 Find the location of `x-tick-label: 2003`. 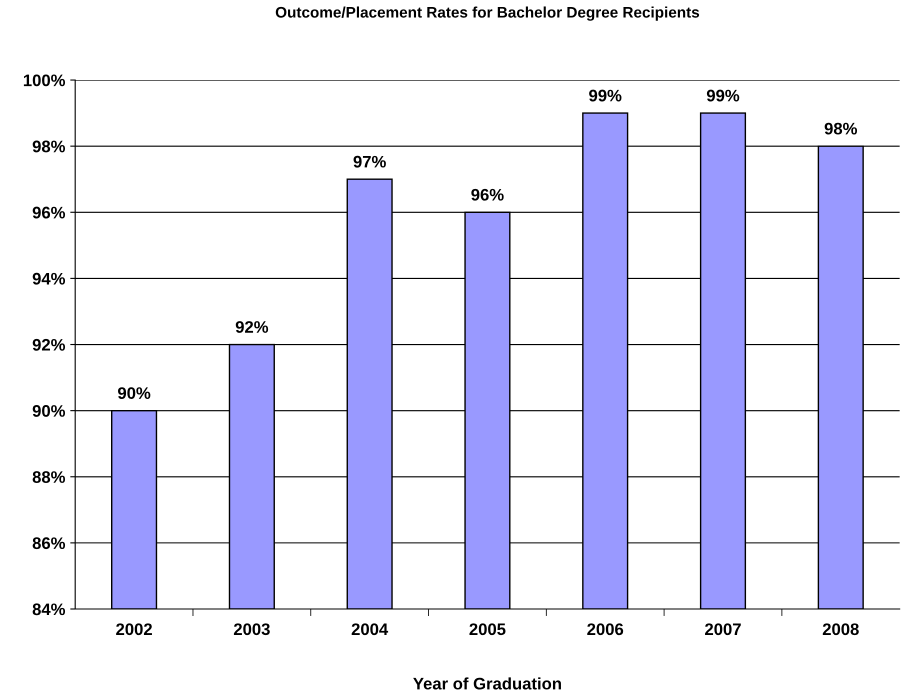

x-tick-label: 2003 is located at coordinates (252, 629).